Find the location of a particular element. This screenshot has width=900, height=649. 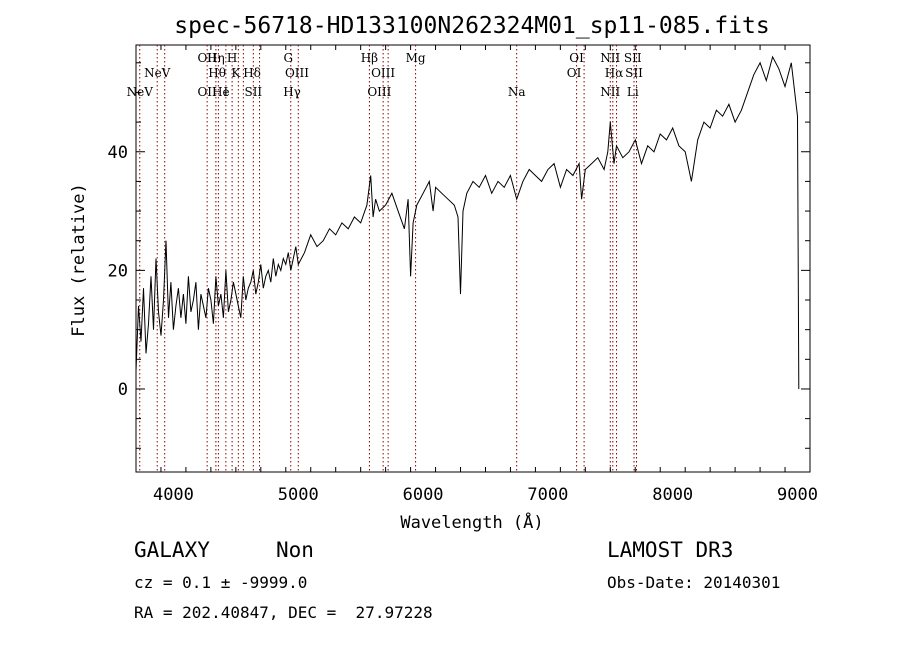

line-label: I is located at coordinates (225, 92).